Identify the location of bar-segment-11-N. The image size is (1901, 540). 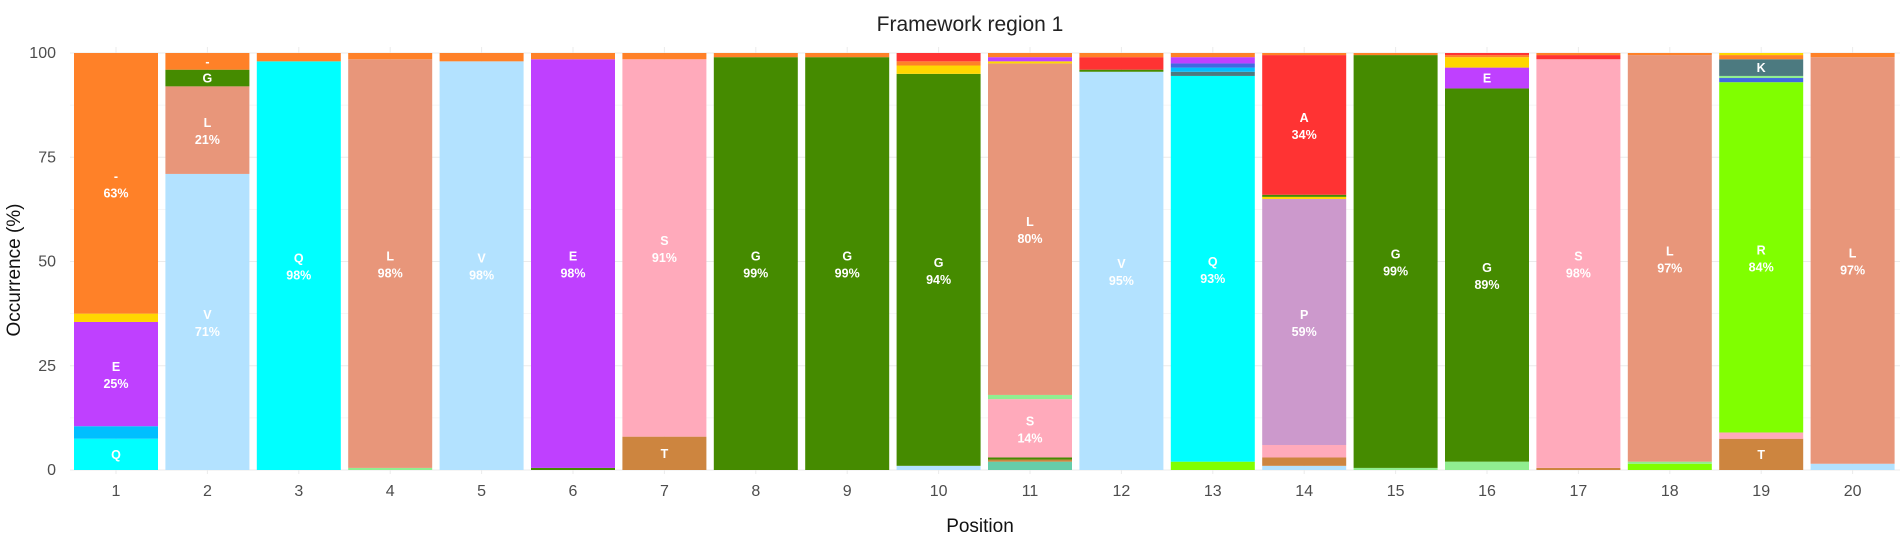
(1030, 465).